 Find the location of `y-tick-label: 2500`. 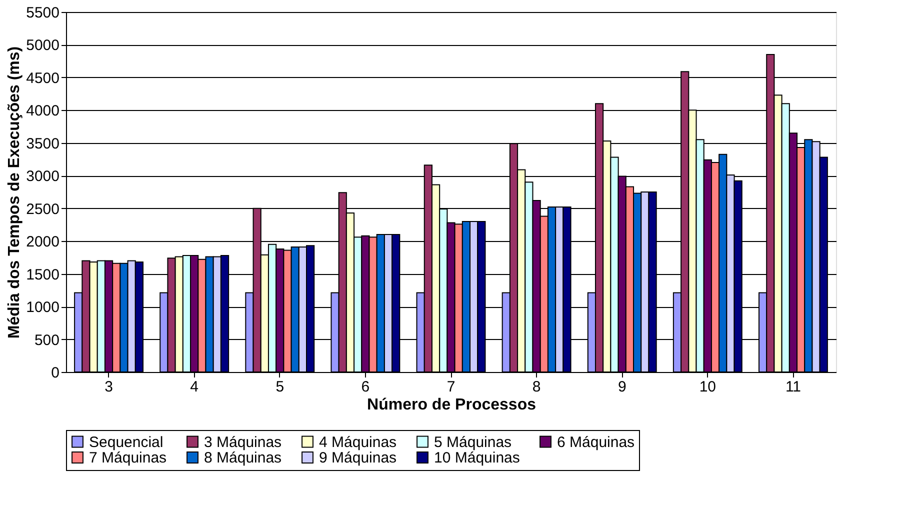

y-tick-label: 2500 is located at coordinates (43, 209).